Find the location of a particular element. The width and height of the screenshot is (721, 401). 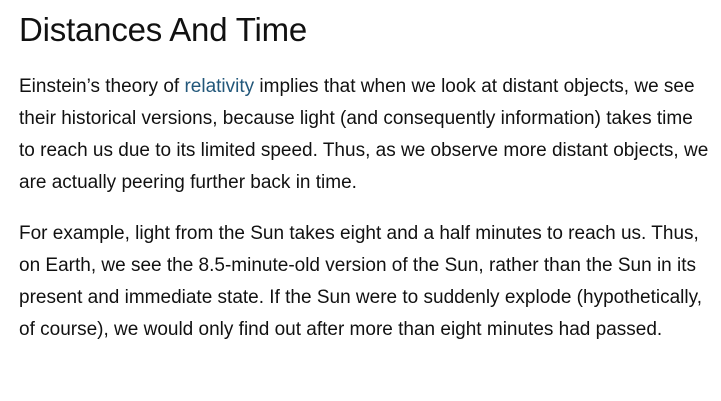

section-heading: Distances And Time is located at coordinates (163, 29).